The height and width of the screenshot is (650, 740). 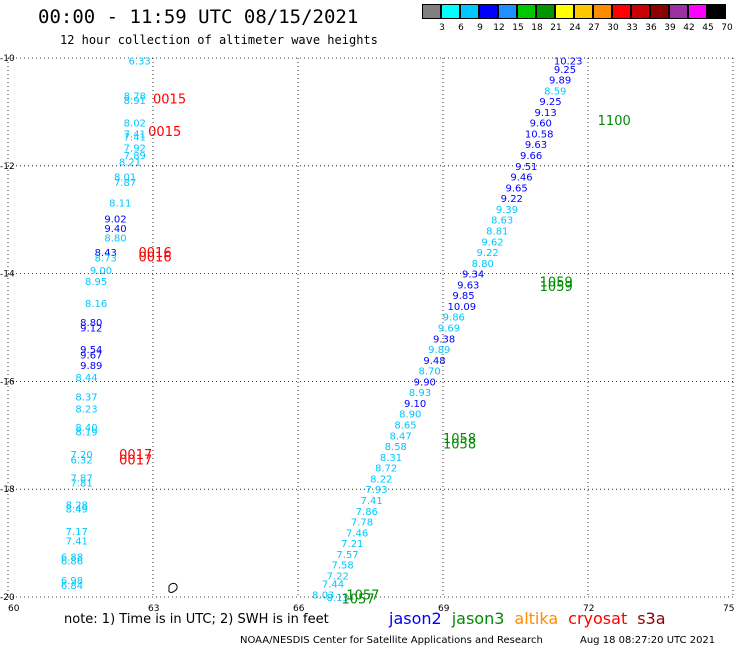 What do you see at coordinates (338, 598) in the screenshot?
I see `wave-height-label: 8.13` at bounding box center [338, 598].